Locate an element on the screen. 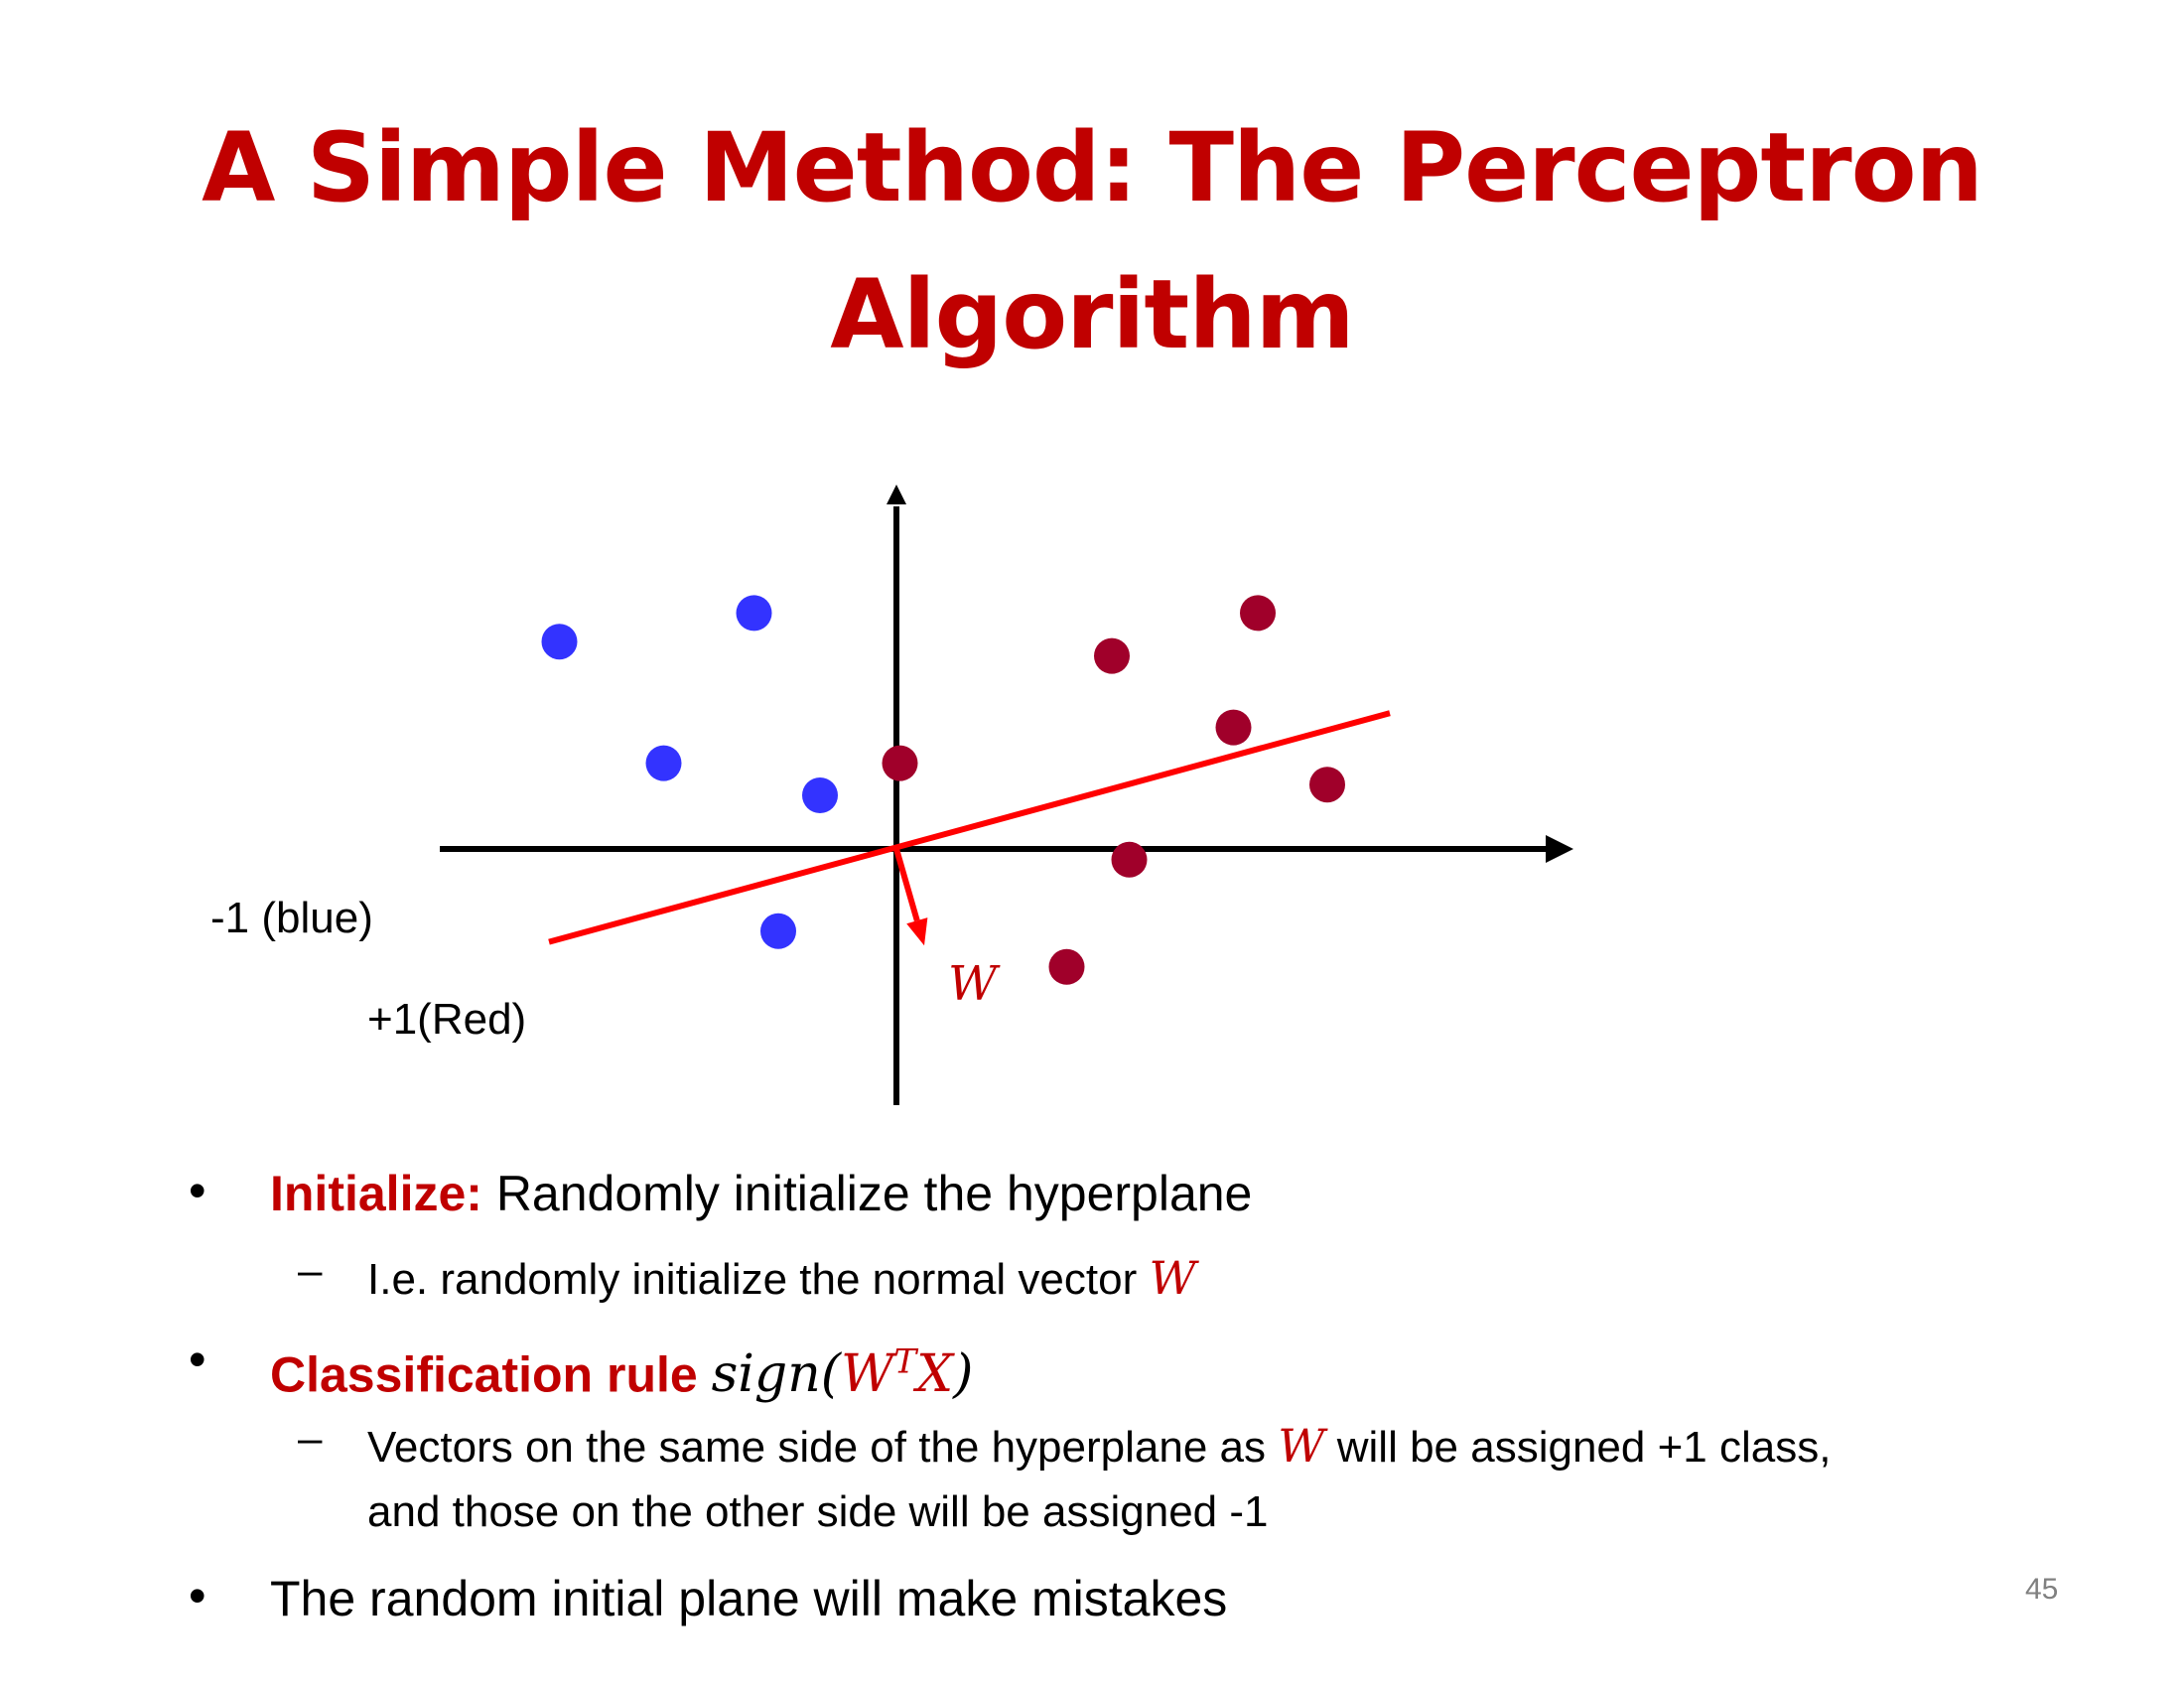 The width and height of the screenshot is (2184, 1688). classification-formula: sign(WTX) is located at coordinates (842, 1373).